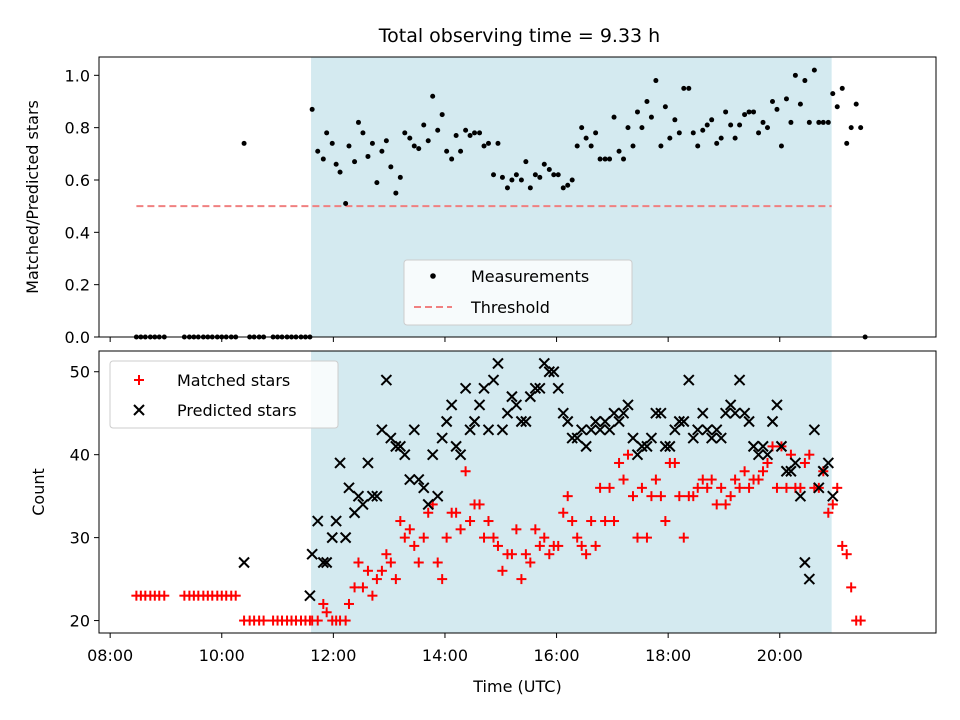 Image resolution: width=960 pixels, height=720 pixels. I want to click on legend-marker-matched, so click(139, 380).